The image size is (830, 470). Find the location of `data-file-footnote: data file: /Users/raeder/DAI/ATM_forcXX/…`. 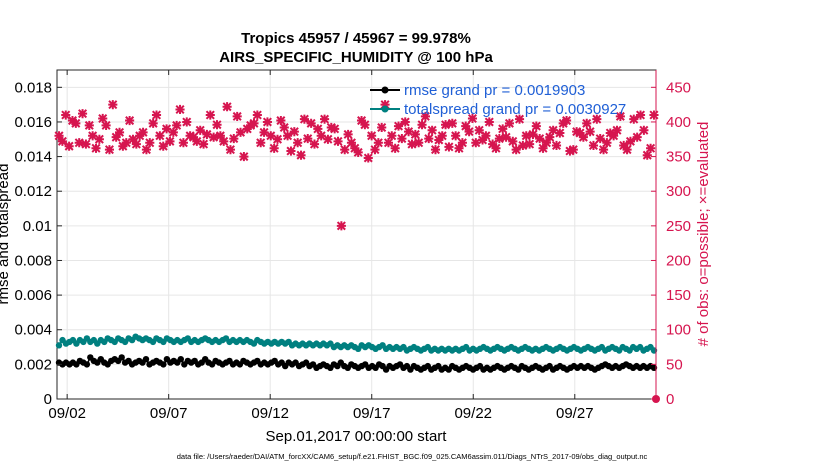

data-file-footnote: data file: /Users/raeder/DAI/ATM_forcXX/… is located at coordinates (412, 456).